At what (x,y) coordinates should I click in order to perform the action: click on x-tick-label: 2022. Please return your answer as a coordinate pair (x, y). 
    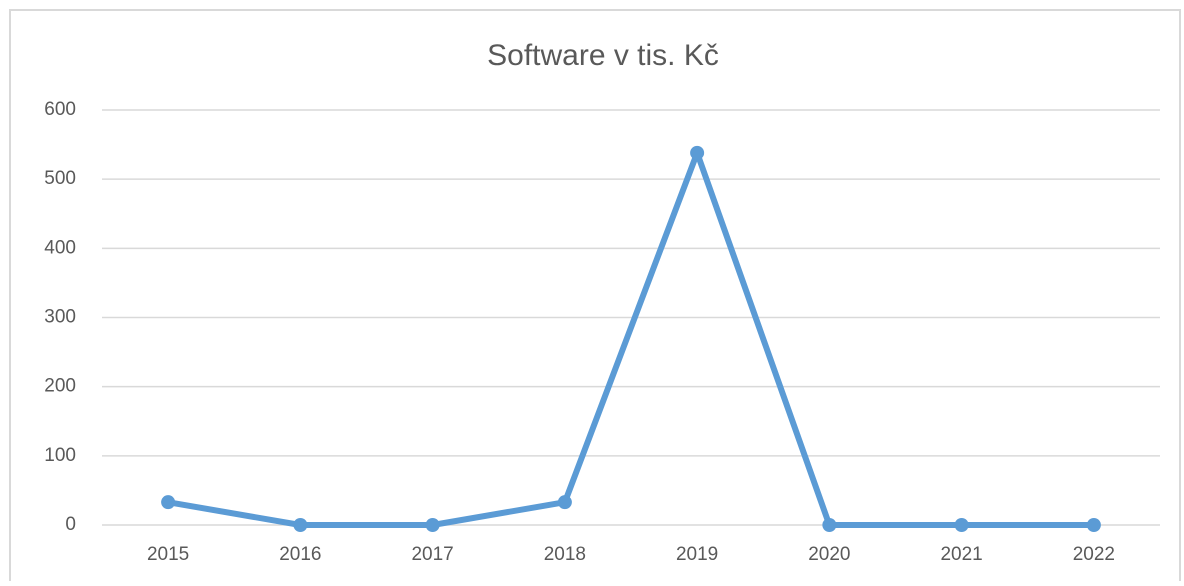
    Looking at the image, I should click on (1094, 554).